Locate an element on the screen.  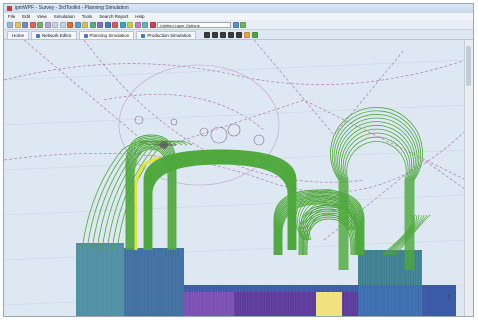
timeline-icon is located at coordinates (255, 35).